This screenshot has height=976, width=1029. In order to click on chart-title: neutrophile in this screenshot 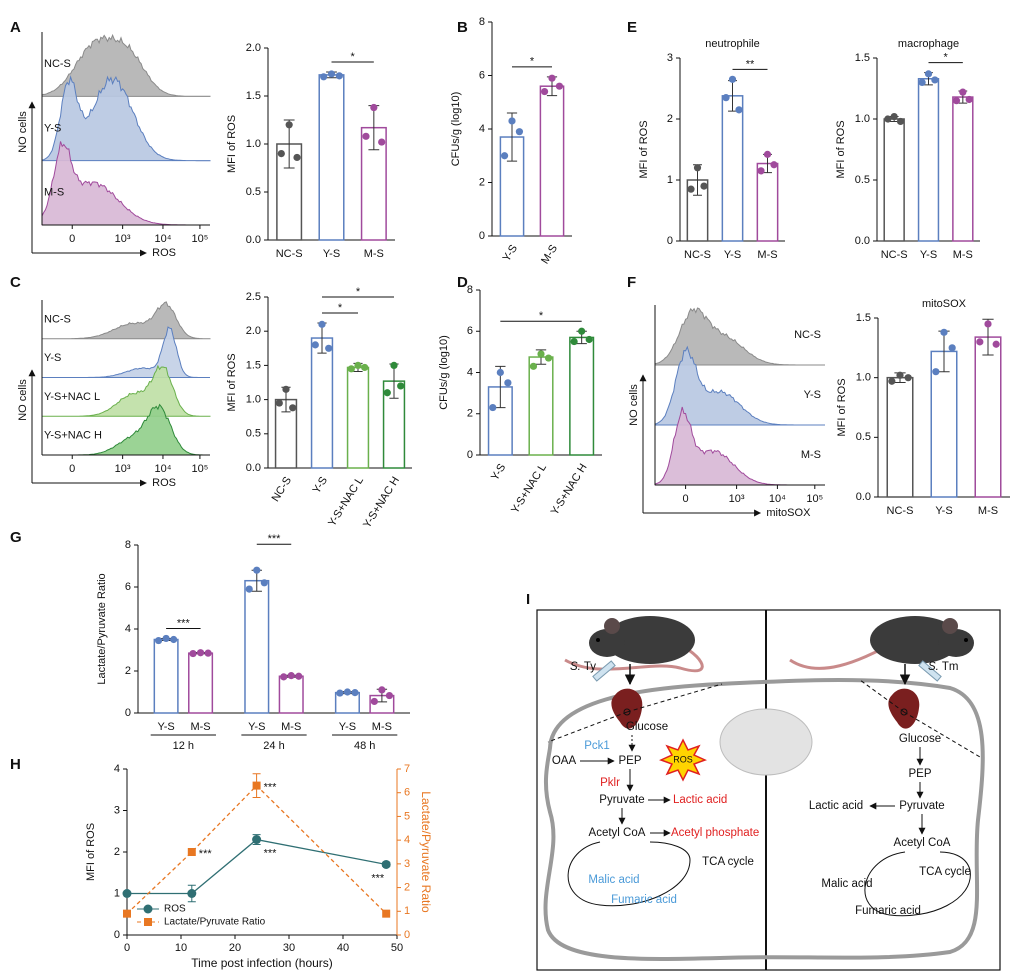, I will do `click(732, 44)`.